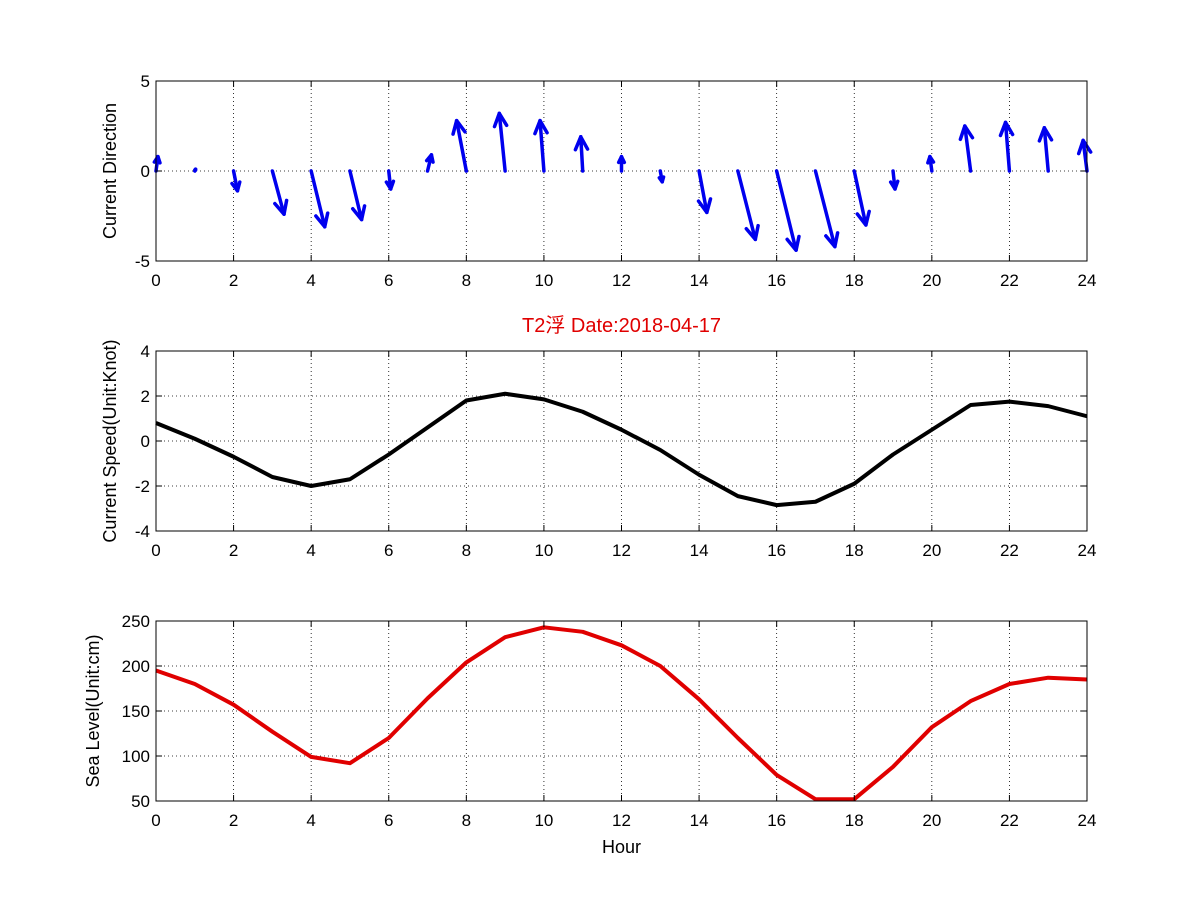 This screenshot has height=901, width=1201. I want to click on y-tick-label: 250, so click(136, 621).